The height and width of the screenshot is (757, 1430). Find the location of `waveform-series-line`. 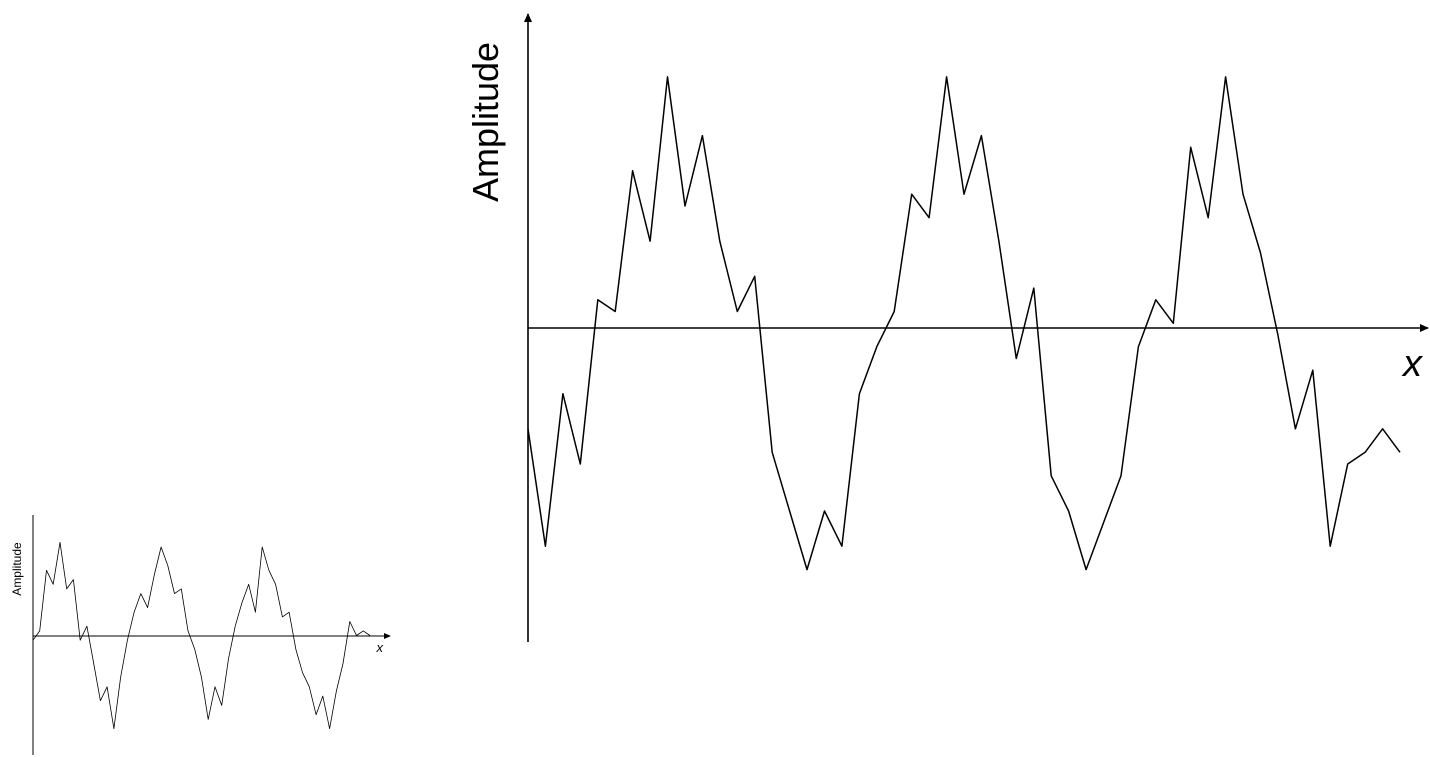

waveform-series-line is located at coordinates (201, 635).